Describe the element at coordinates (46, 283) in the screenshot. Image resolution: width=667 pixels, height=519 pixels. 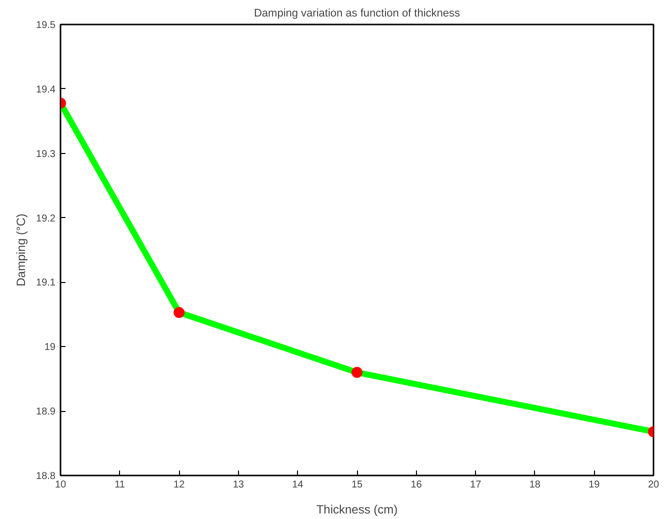
I see `y-tick-label: 19.1` at that location.